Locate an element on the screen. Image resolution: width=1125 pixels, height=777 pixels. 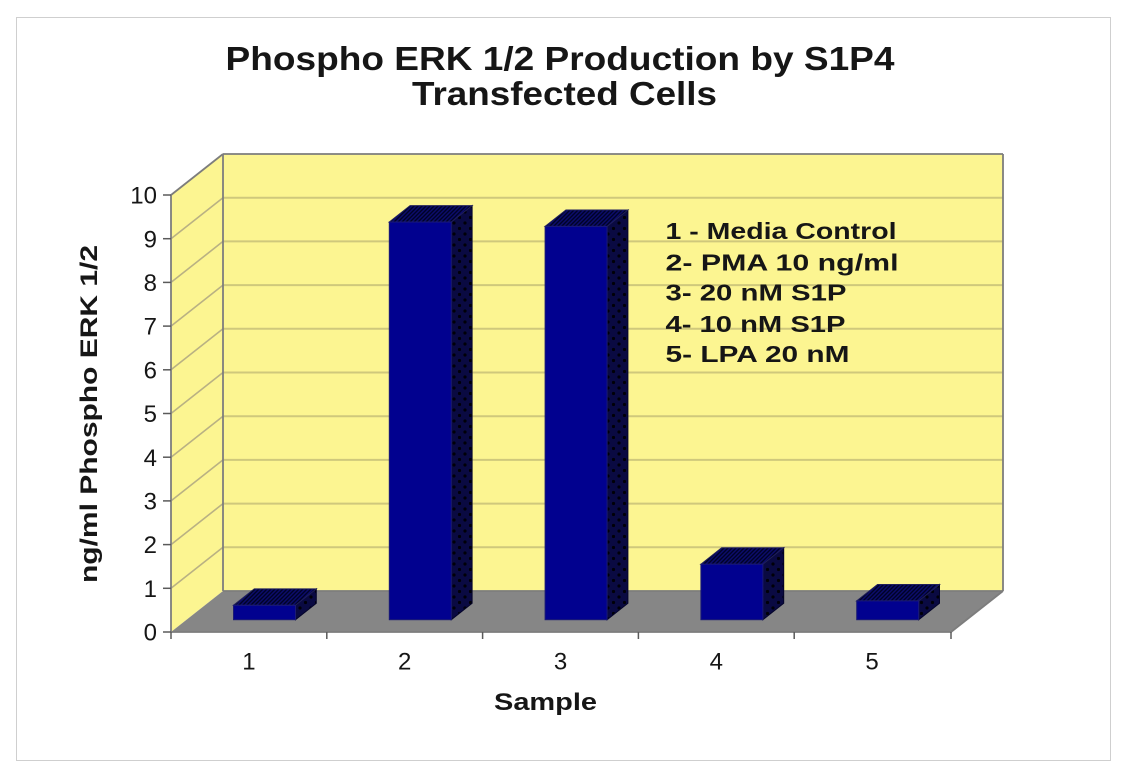
svg-text:Phospho ERK 1/2 Production by: Phospho ERK 1/2 Production by S1P4 is located at coordinates (561, 58).